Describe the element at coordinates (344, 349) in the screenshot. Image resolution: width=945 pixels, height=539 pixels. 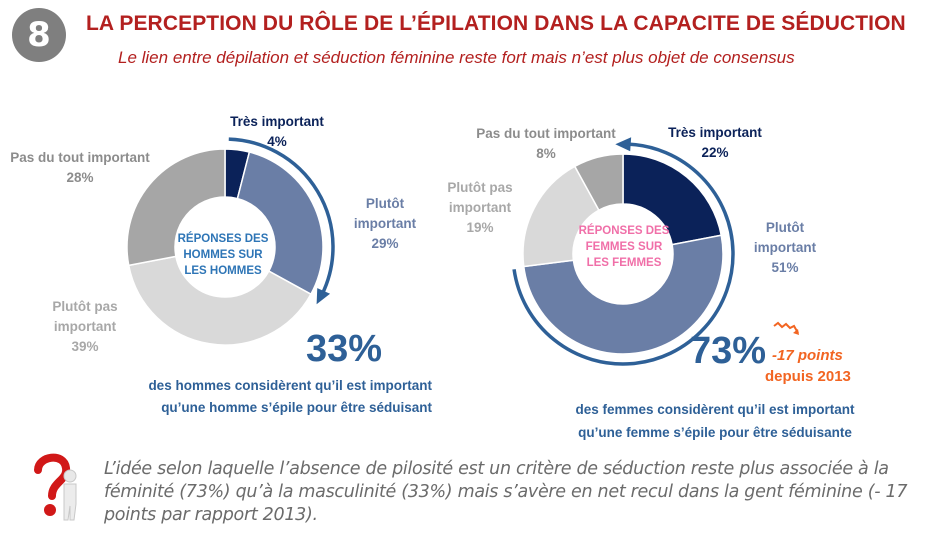
I see `men-total-percent: 33%` at that location.